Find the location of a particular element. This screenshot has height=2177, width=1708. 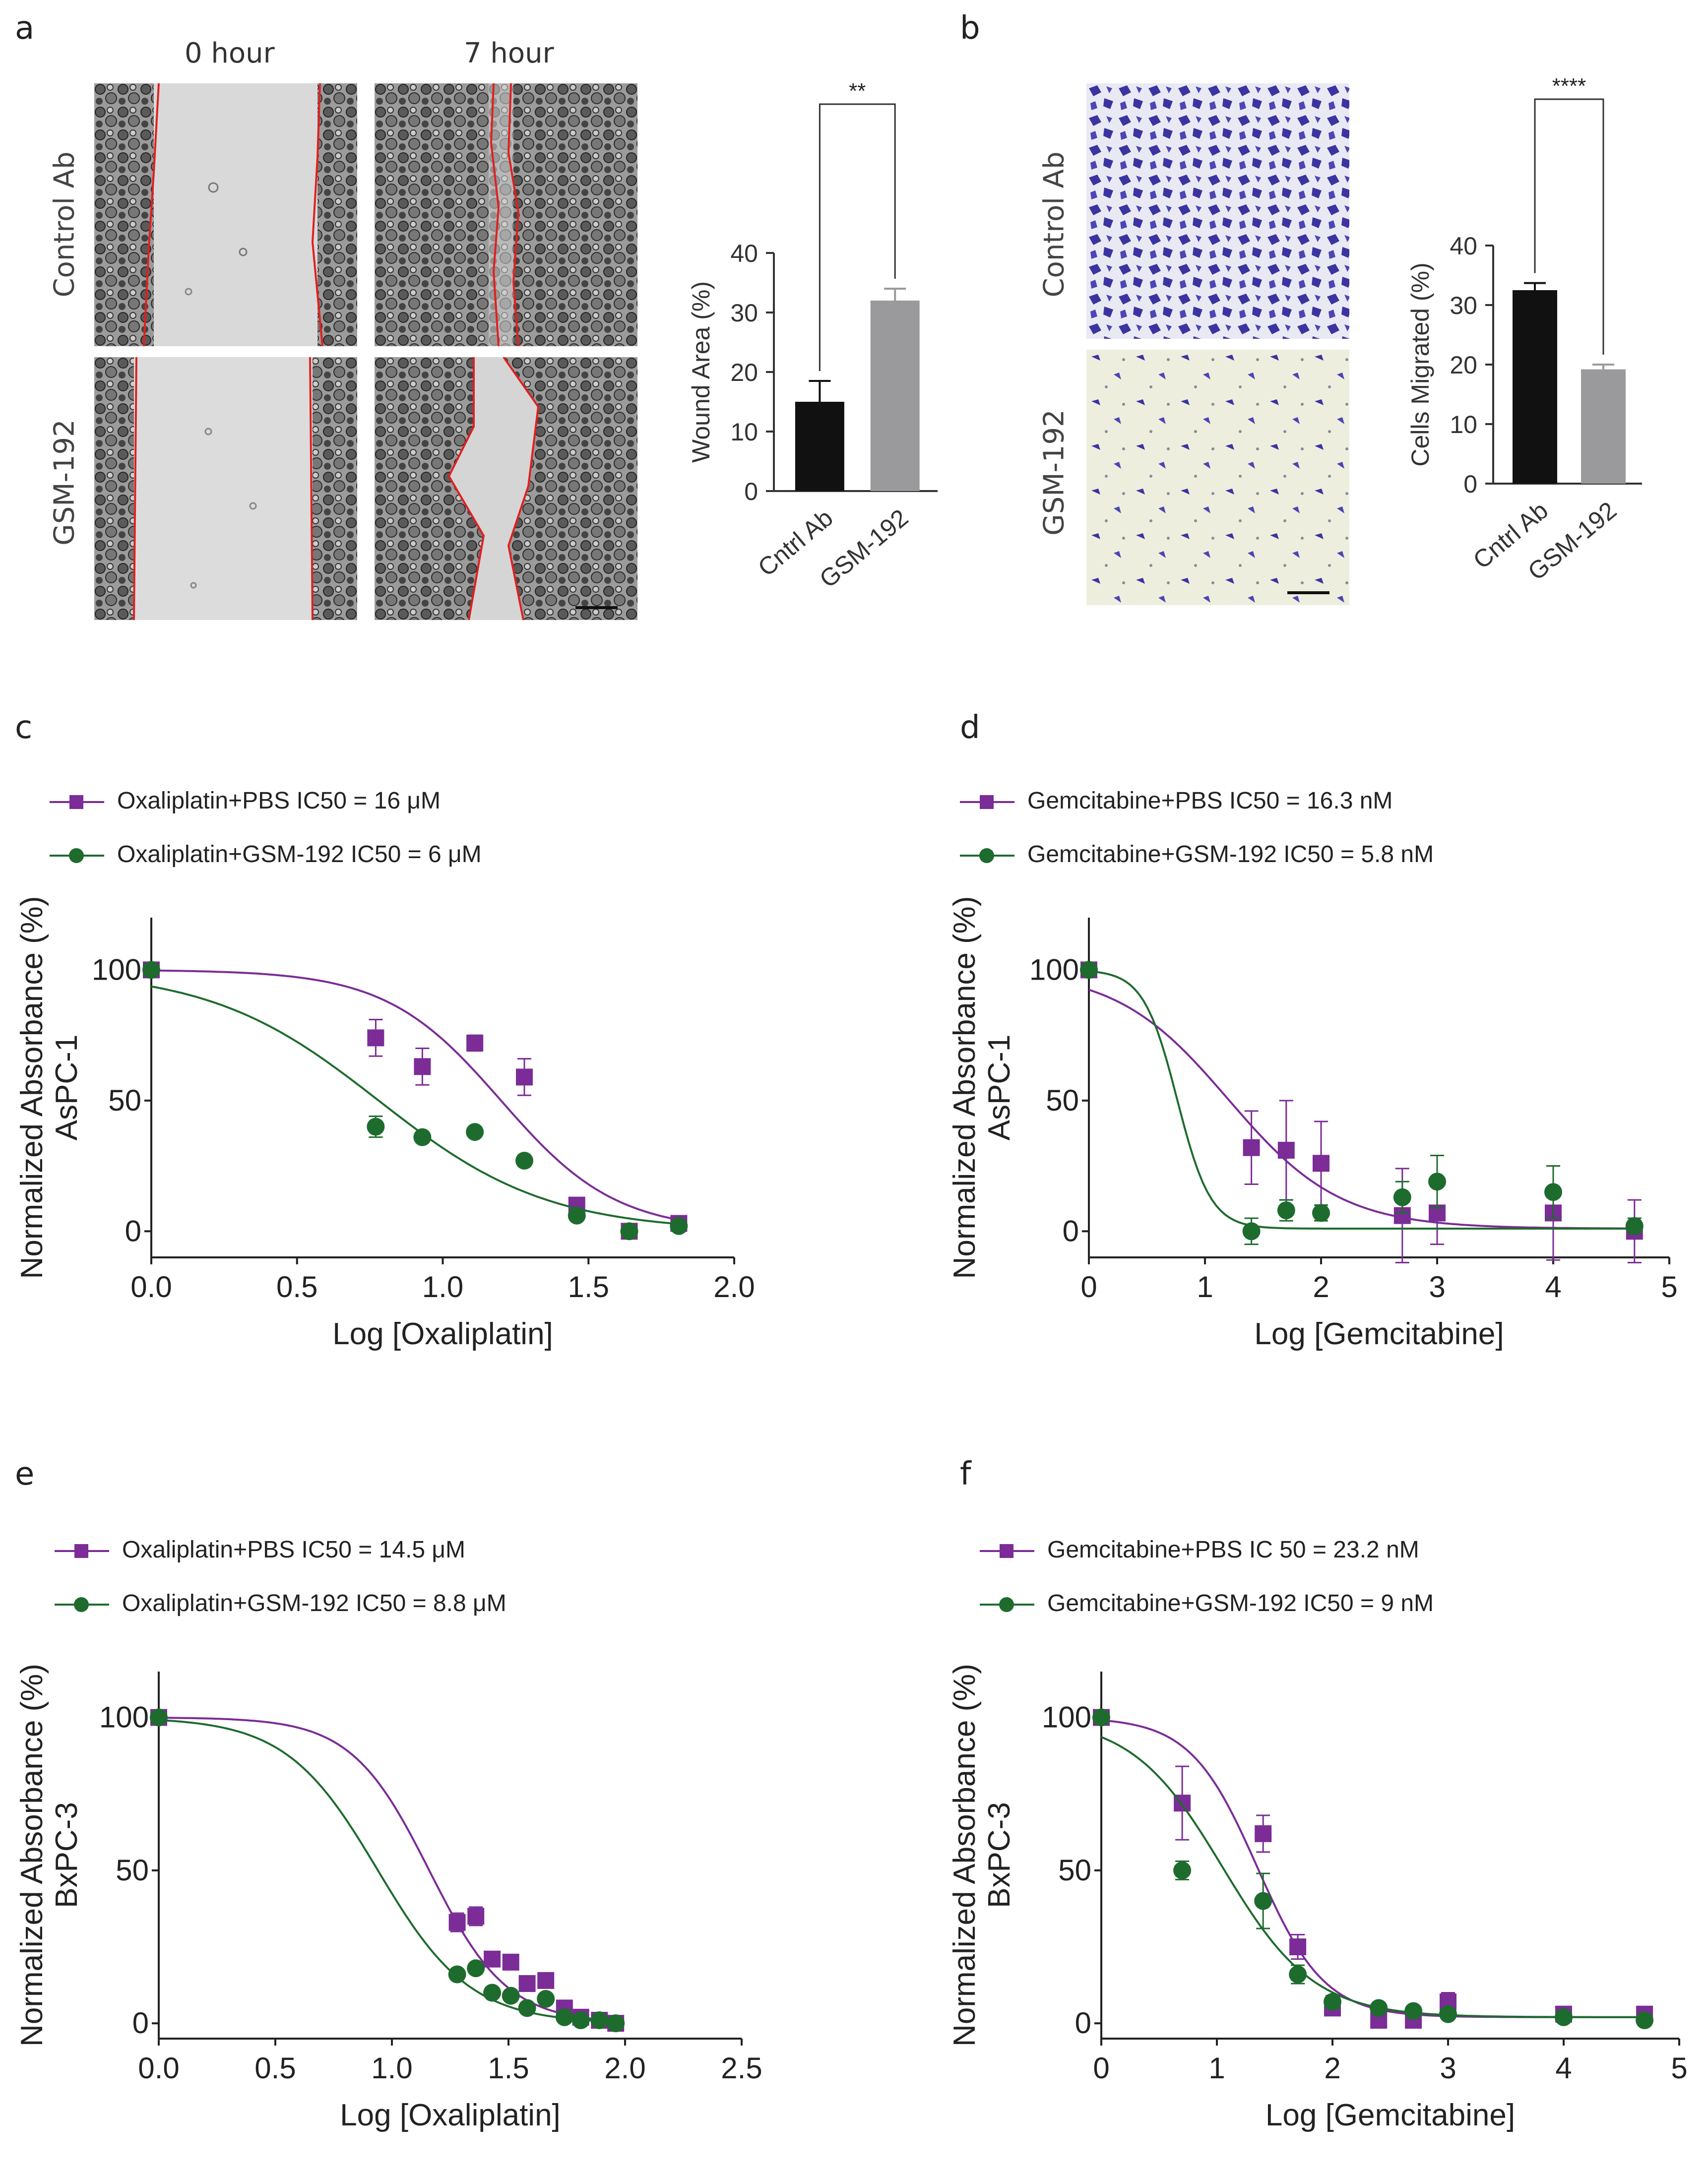

y-tick-label: 20 is located at coordinates (744, 372).